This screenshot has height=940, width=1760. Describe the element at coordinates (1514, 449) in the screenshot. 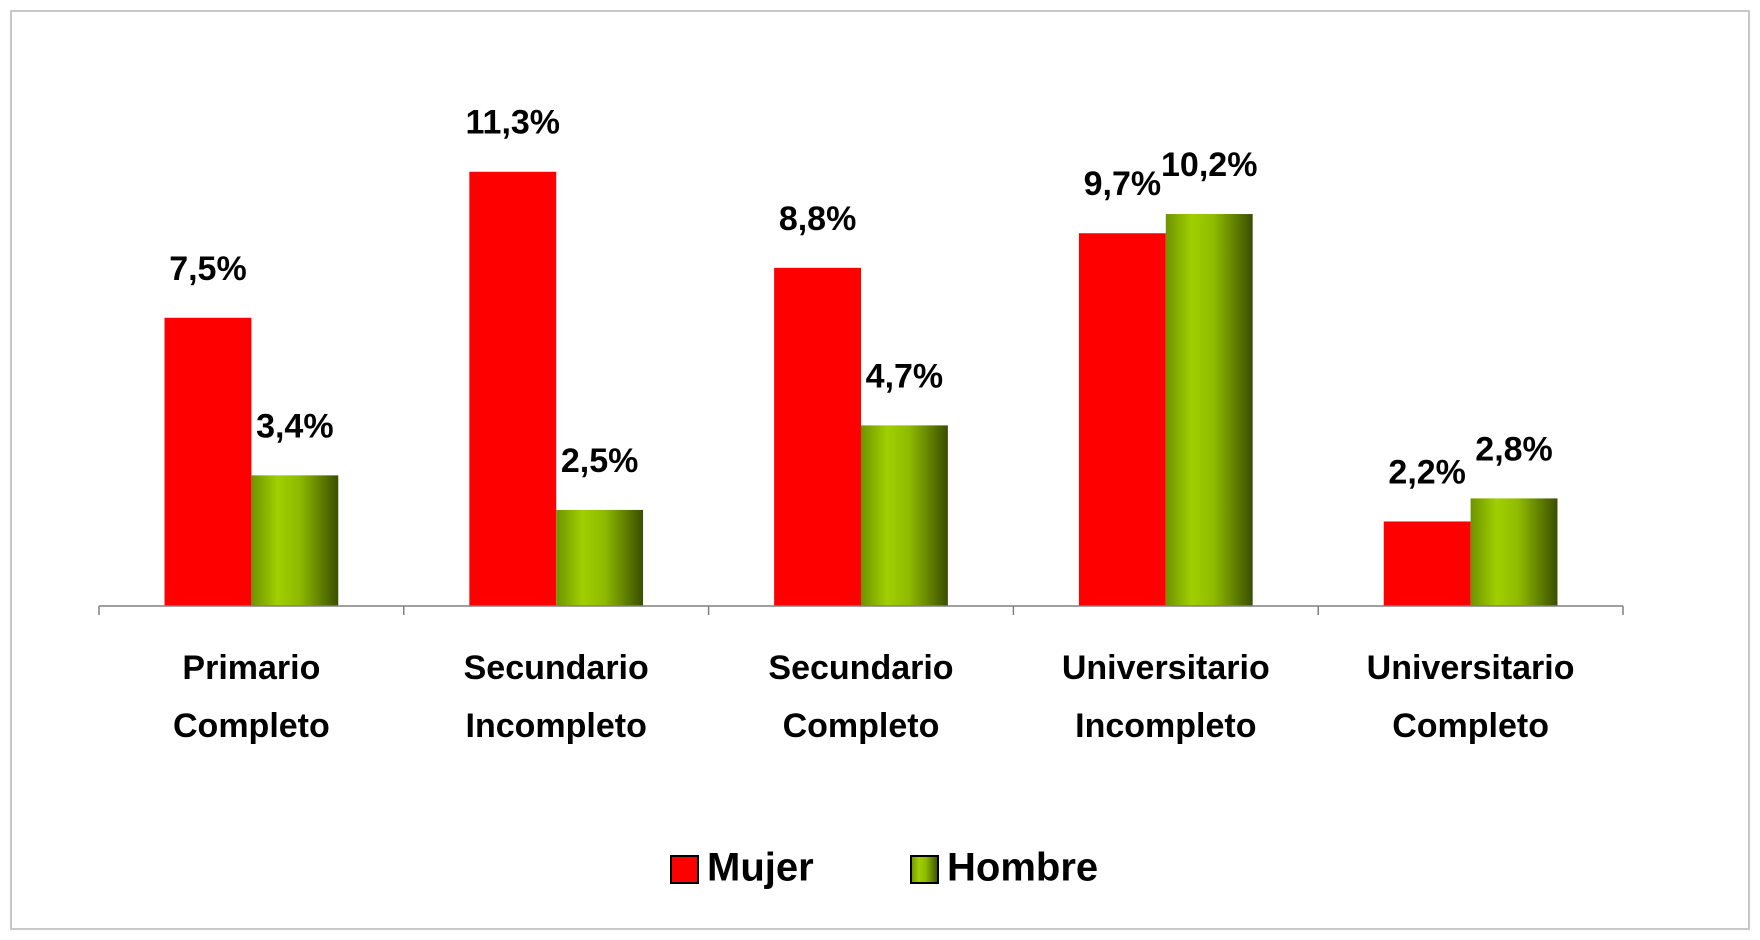

I see `value-label: 2,8%` at that location.